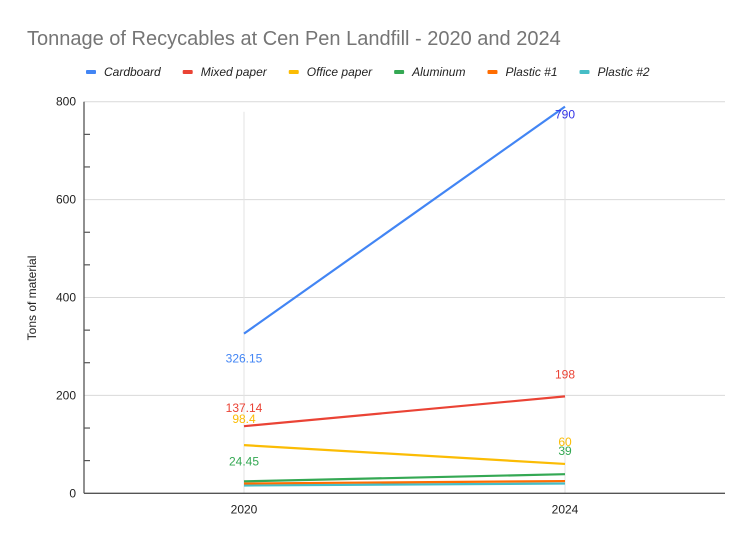 This screenshot has width=750, height=539. Describe the element at coordinates (531, 72) in the screenshot. I see `legend-label: Plastic #1` at that location.